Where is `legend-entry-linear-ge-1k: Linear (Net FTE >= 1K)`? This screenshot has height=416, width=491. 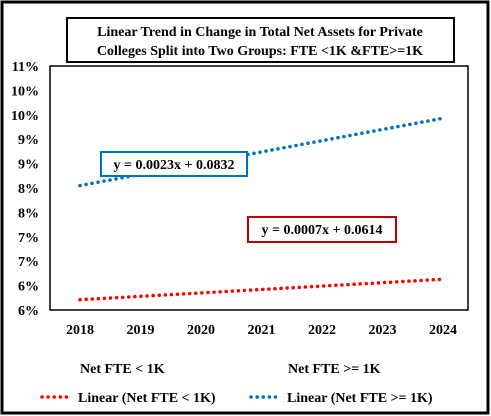
legend-entry-linear-ge-1k: Linear (Net FTE >= 1K) is located at coordinates (360, 398).